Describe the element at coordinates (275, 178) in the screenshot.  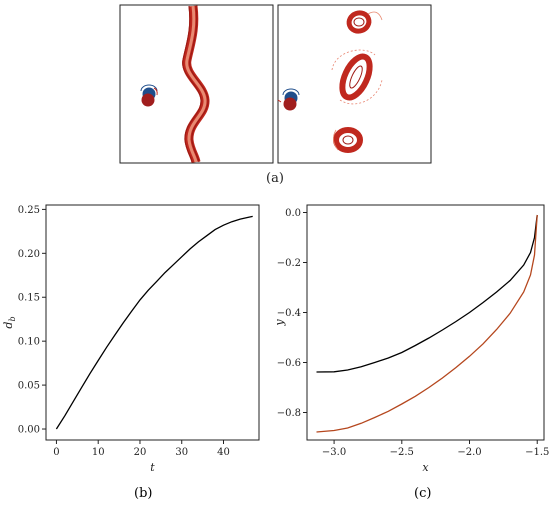
I see `caption-a: (a)` at that location.